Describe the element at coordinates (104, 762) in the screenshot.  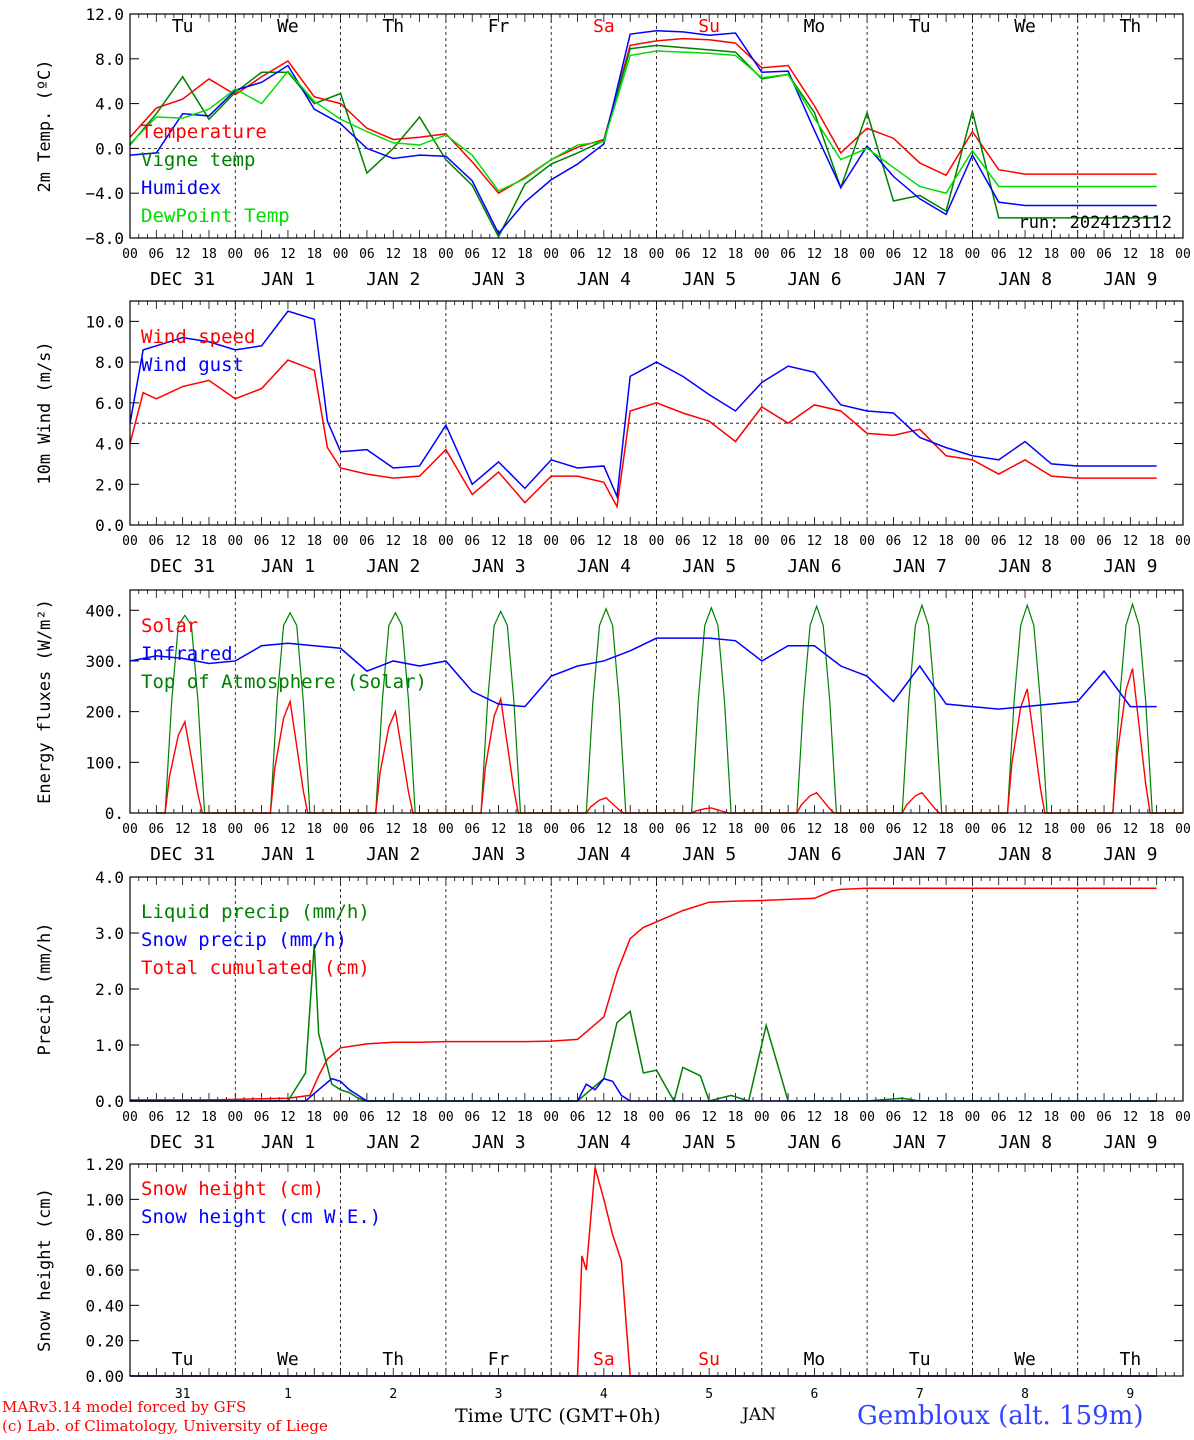
I see `y-tick-label: 100.` at that location.